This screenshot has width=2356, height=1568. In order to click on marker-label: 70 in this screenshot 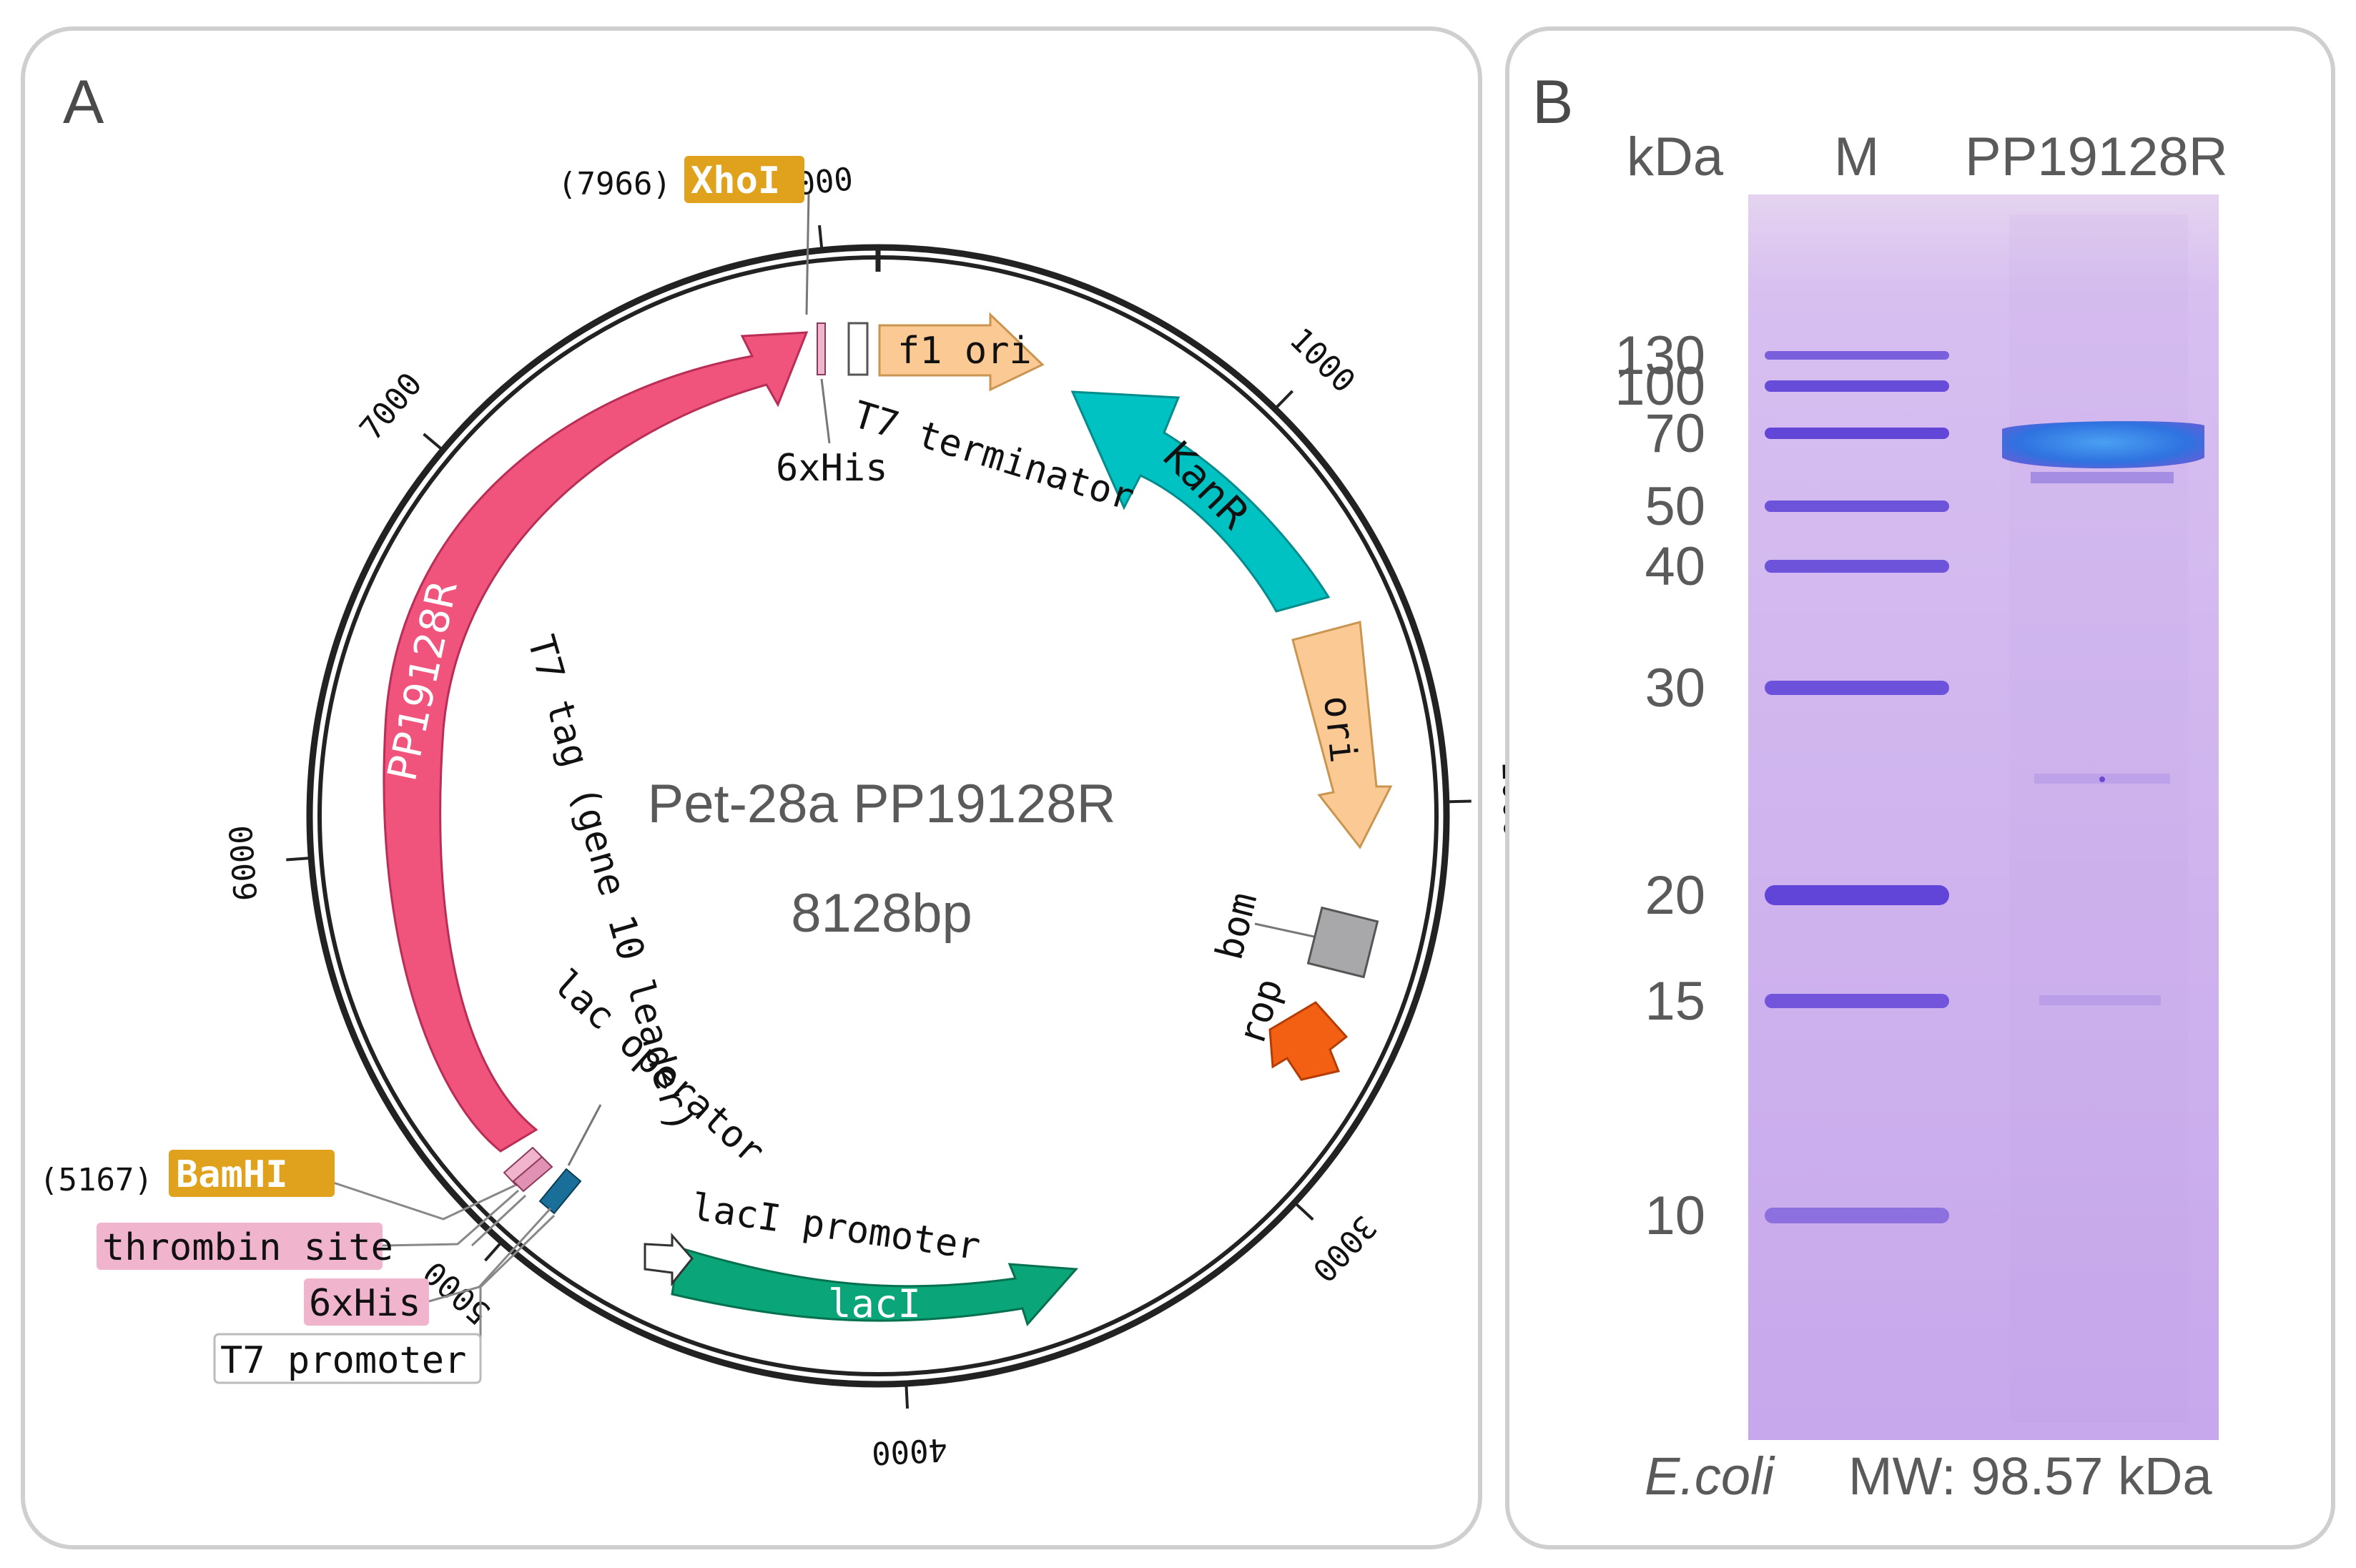, I will do `click(1675, 433)`.